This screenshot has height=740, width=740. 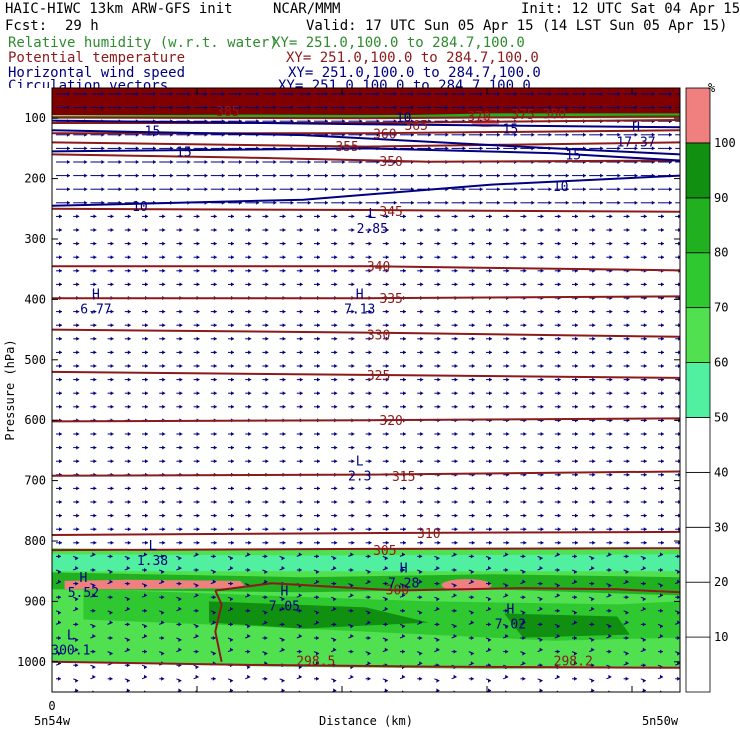 What do you see at coordinates (390, 162) in the screenshot?
I see `theta-label: 350` at bounding box center [390, 162].